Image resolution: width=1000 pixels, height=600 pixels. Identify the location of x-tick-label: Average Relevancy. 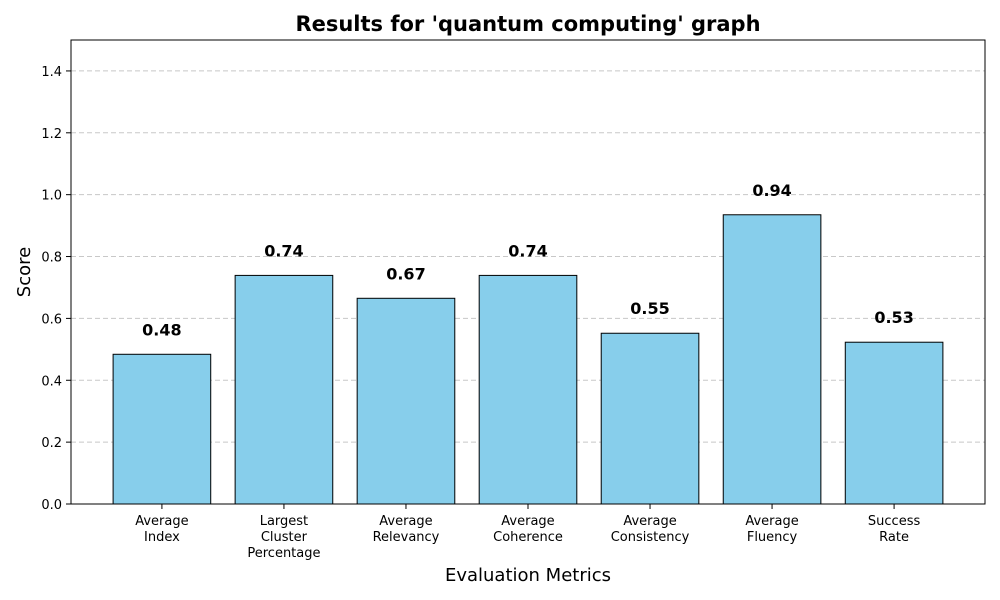
(406, 529).